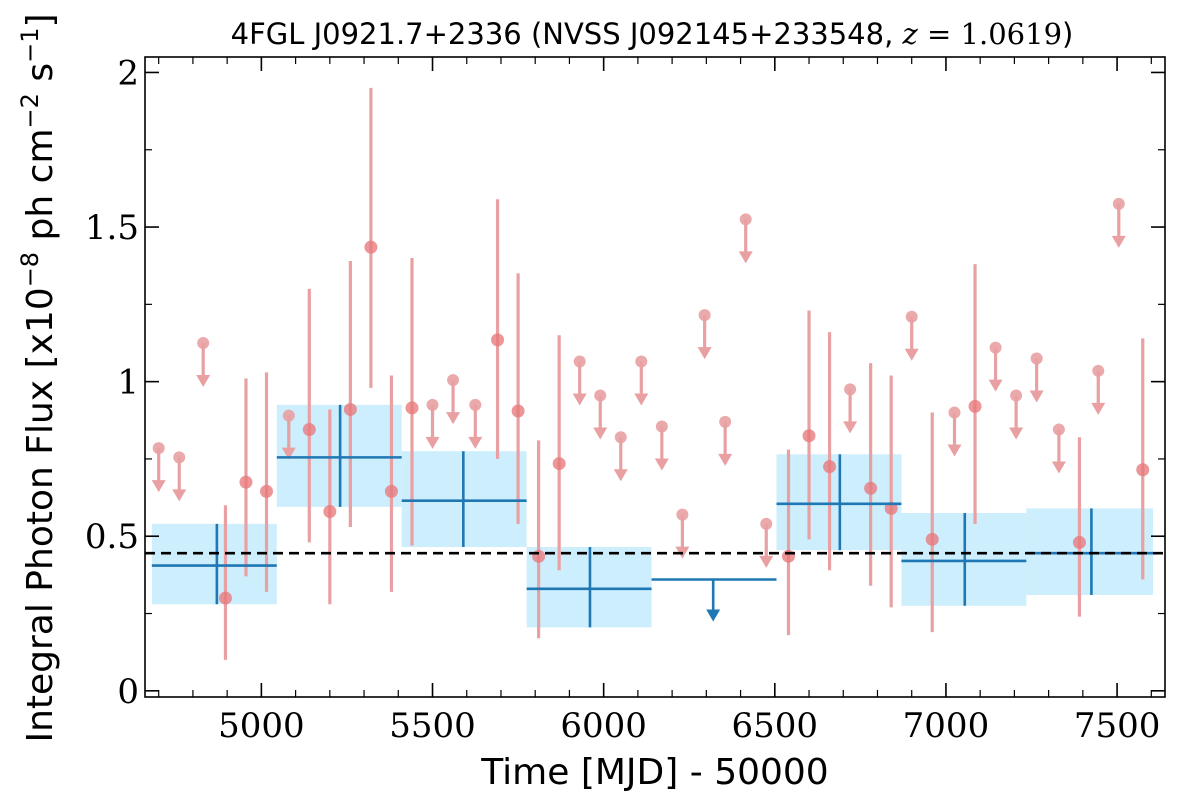 The width and height of the screenshot is (1200, 800). I want to click on x-tick-label-2: 6000, so click(603, 726).